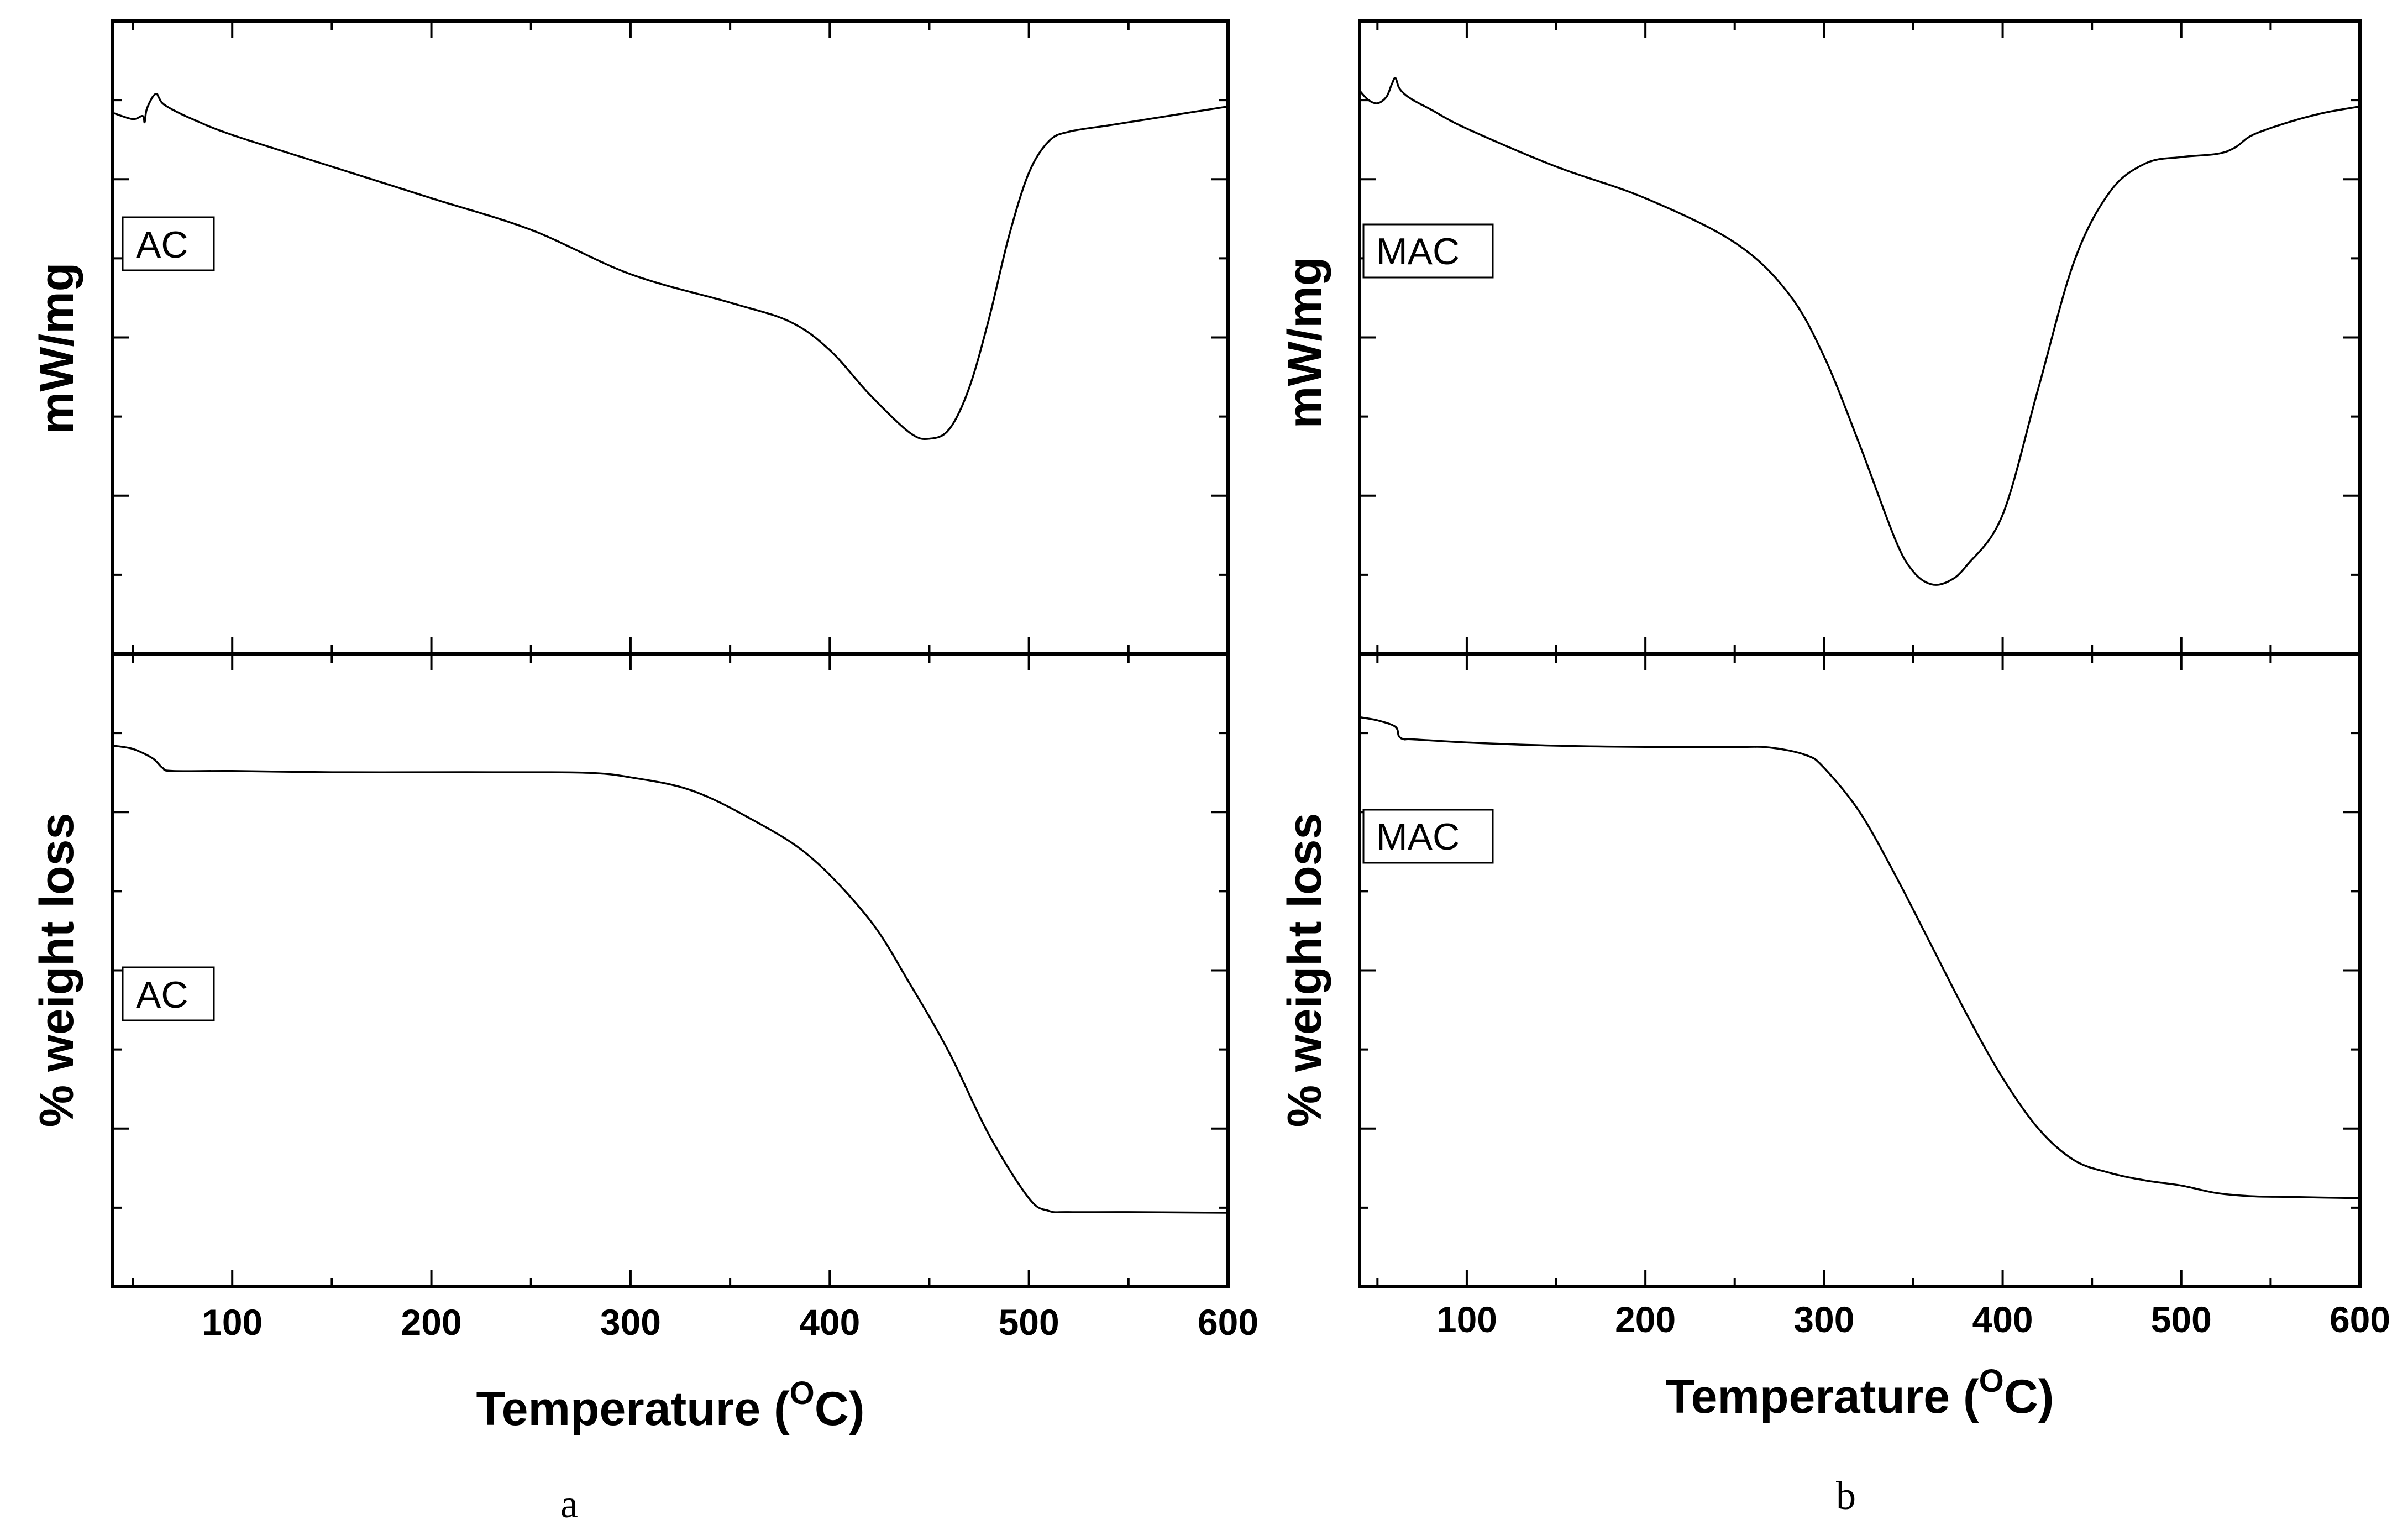 The image size is (2408, 1530). I want to click on panel-b-tga-curve, so click(1860, 957).